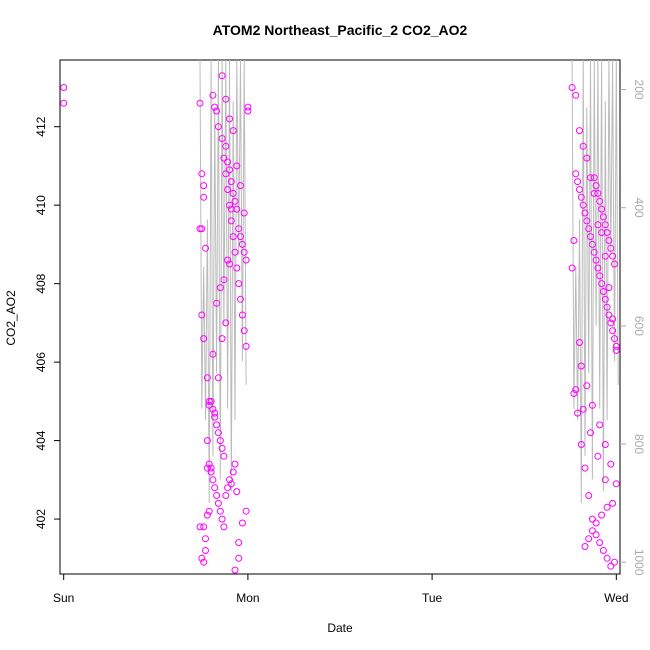  I want to click on y2-tick-label: 400, so click(639, 208).